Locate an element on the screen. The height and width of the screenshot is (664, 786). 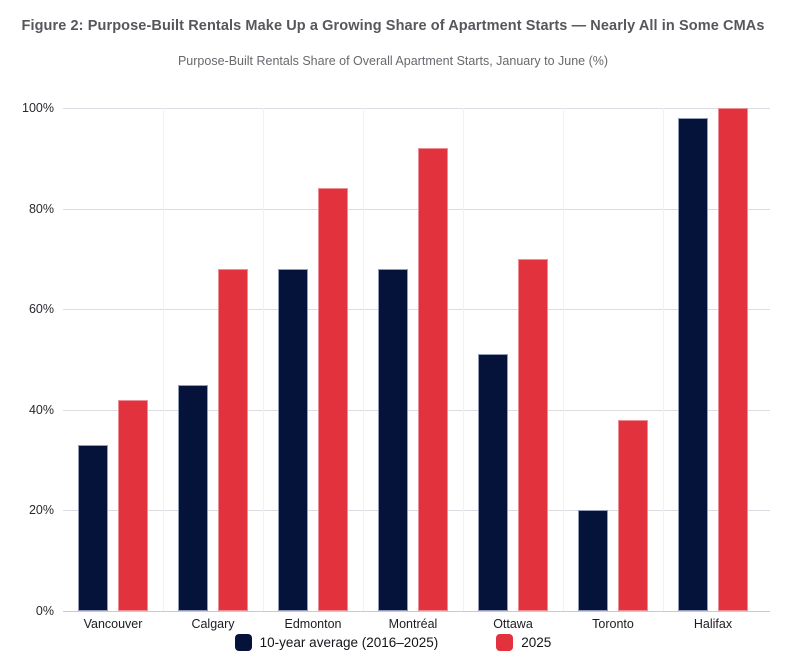
legend-swatch-10-year-average is located at coordinates (243, 642).